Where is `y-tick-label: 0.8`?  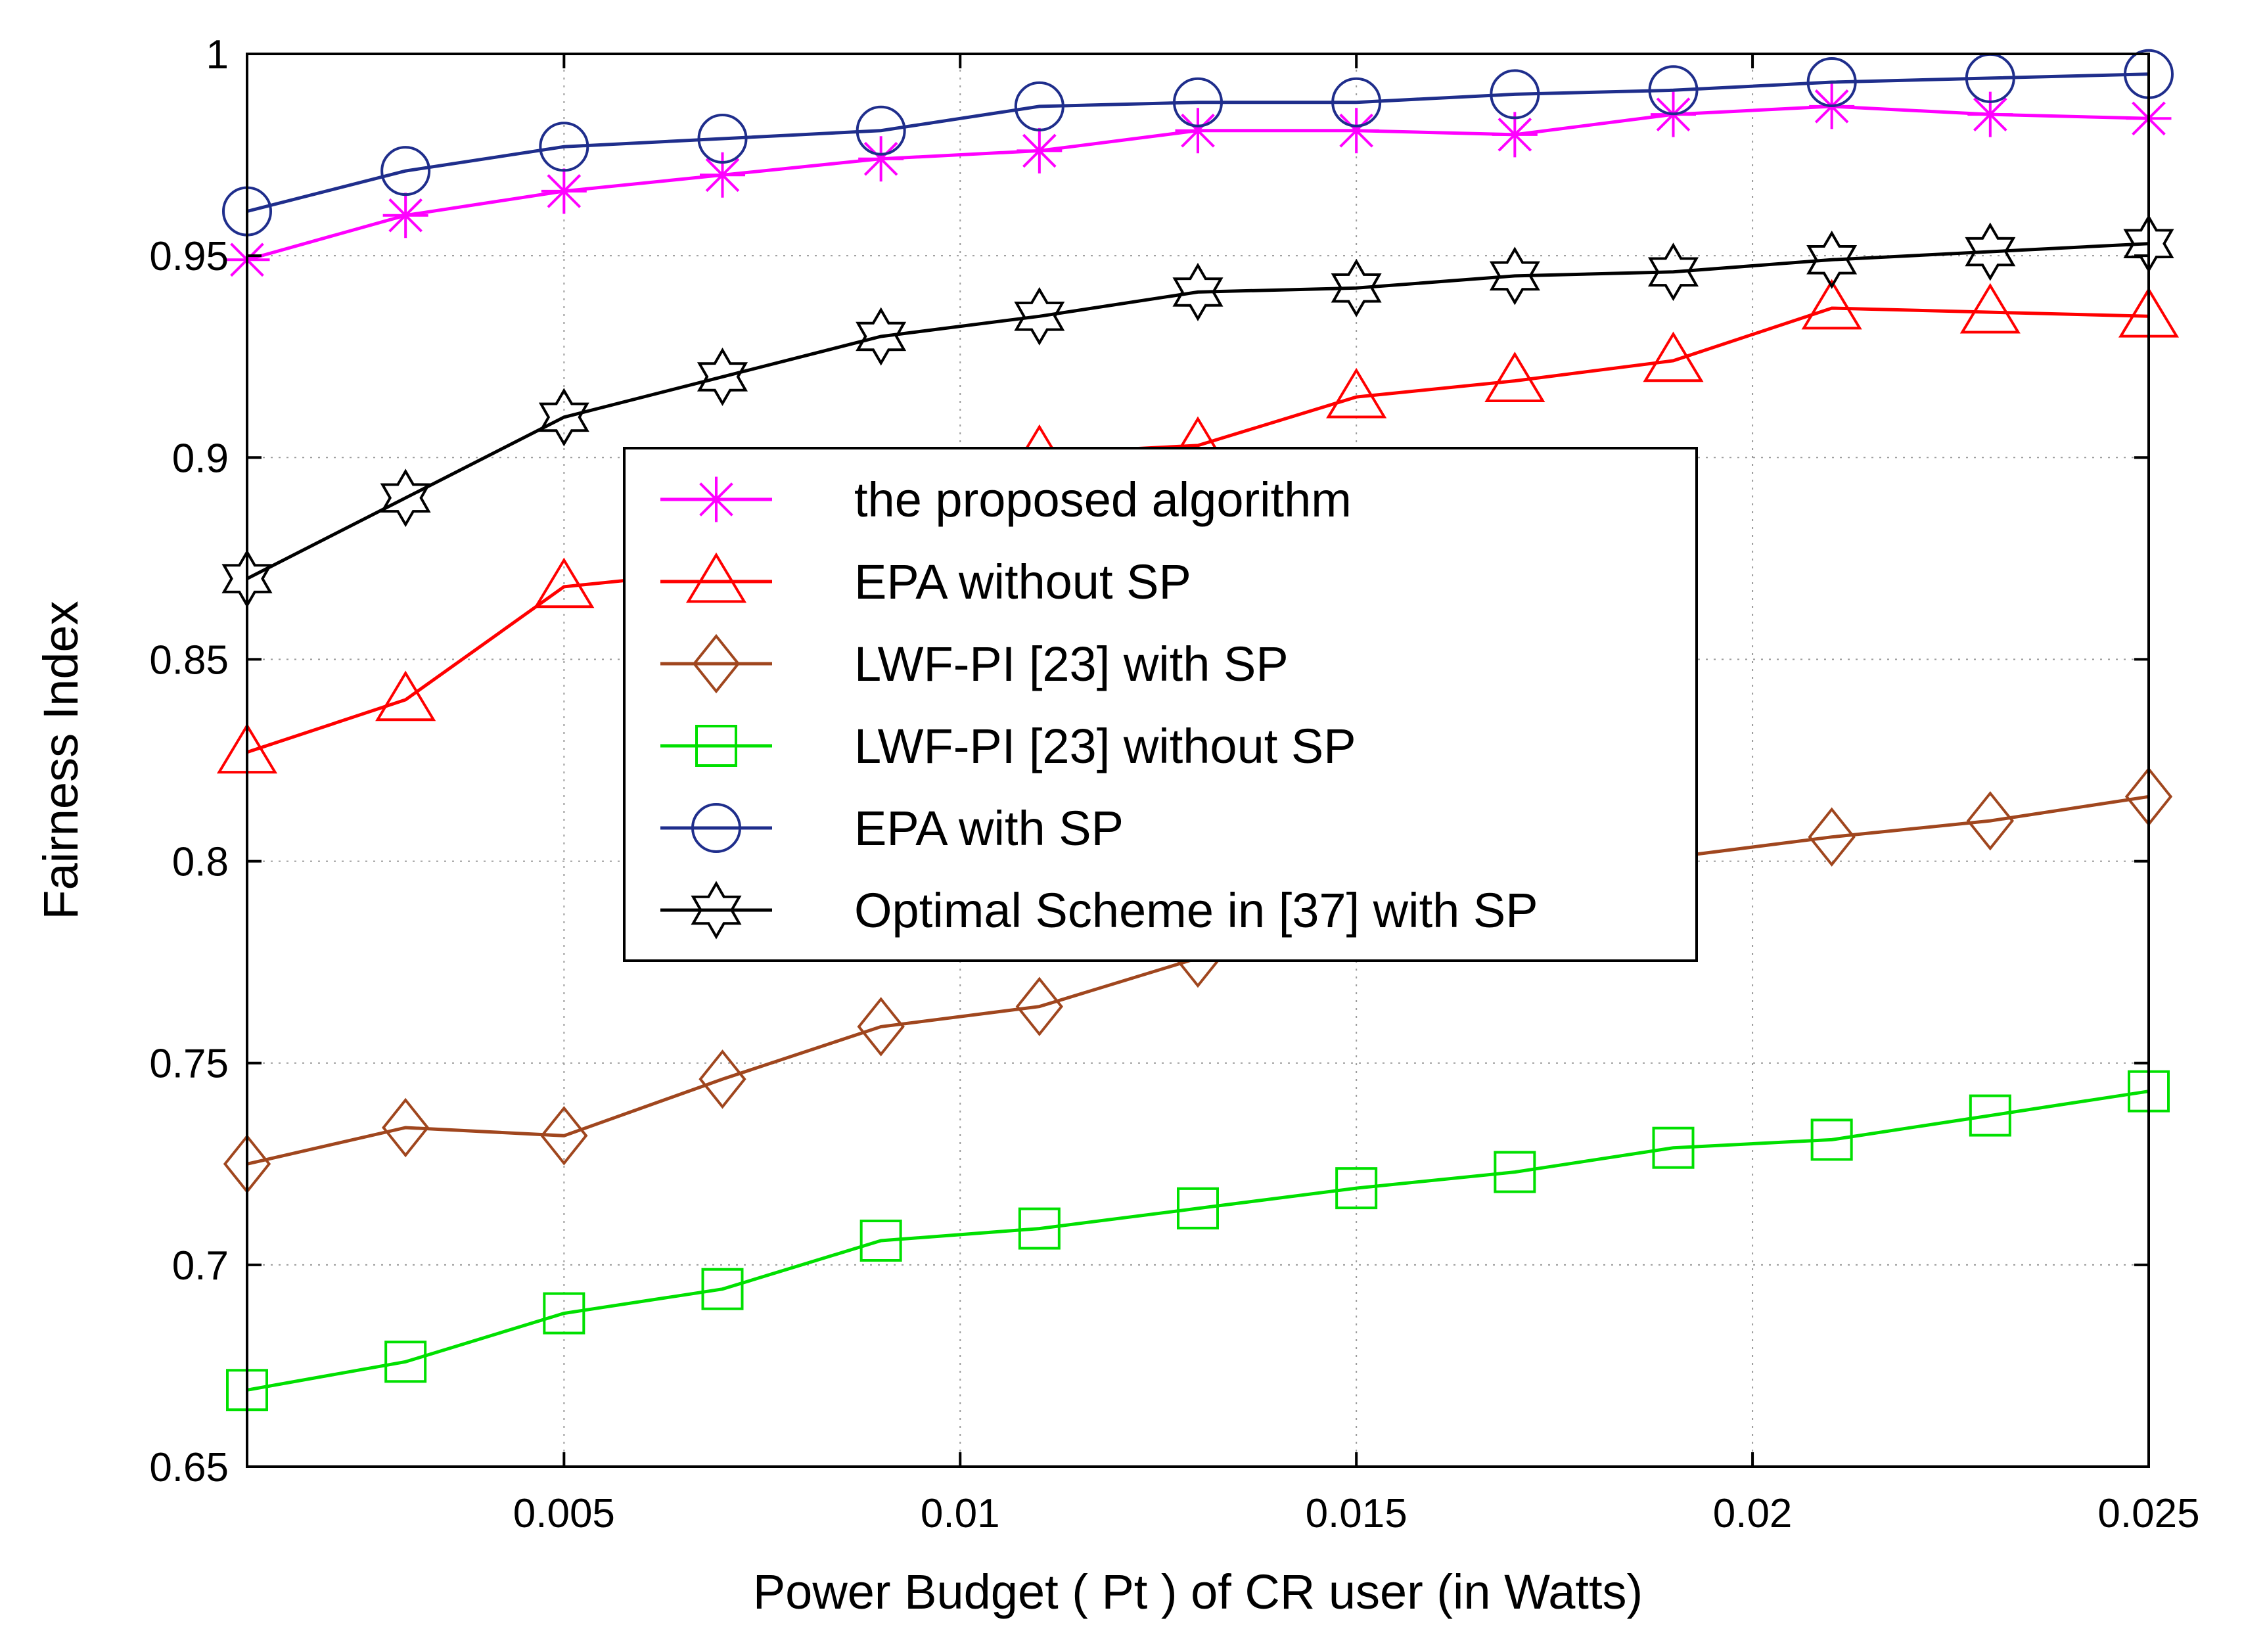 y-tick-label: 0.8 is located at coordinates (201, 862).